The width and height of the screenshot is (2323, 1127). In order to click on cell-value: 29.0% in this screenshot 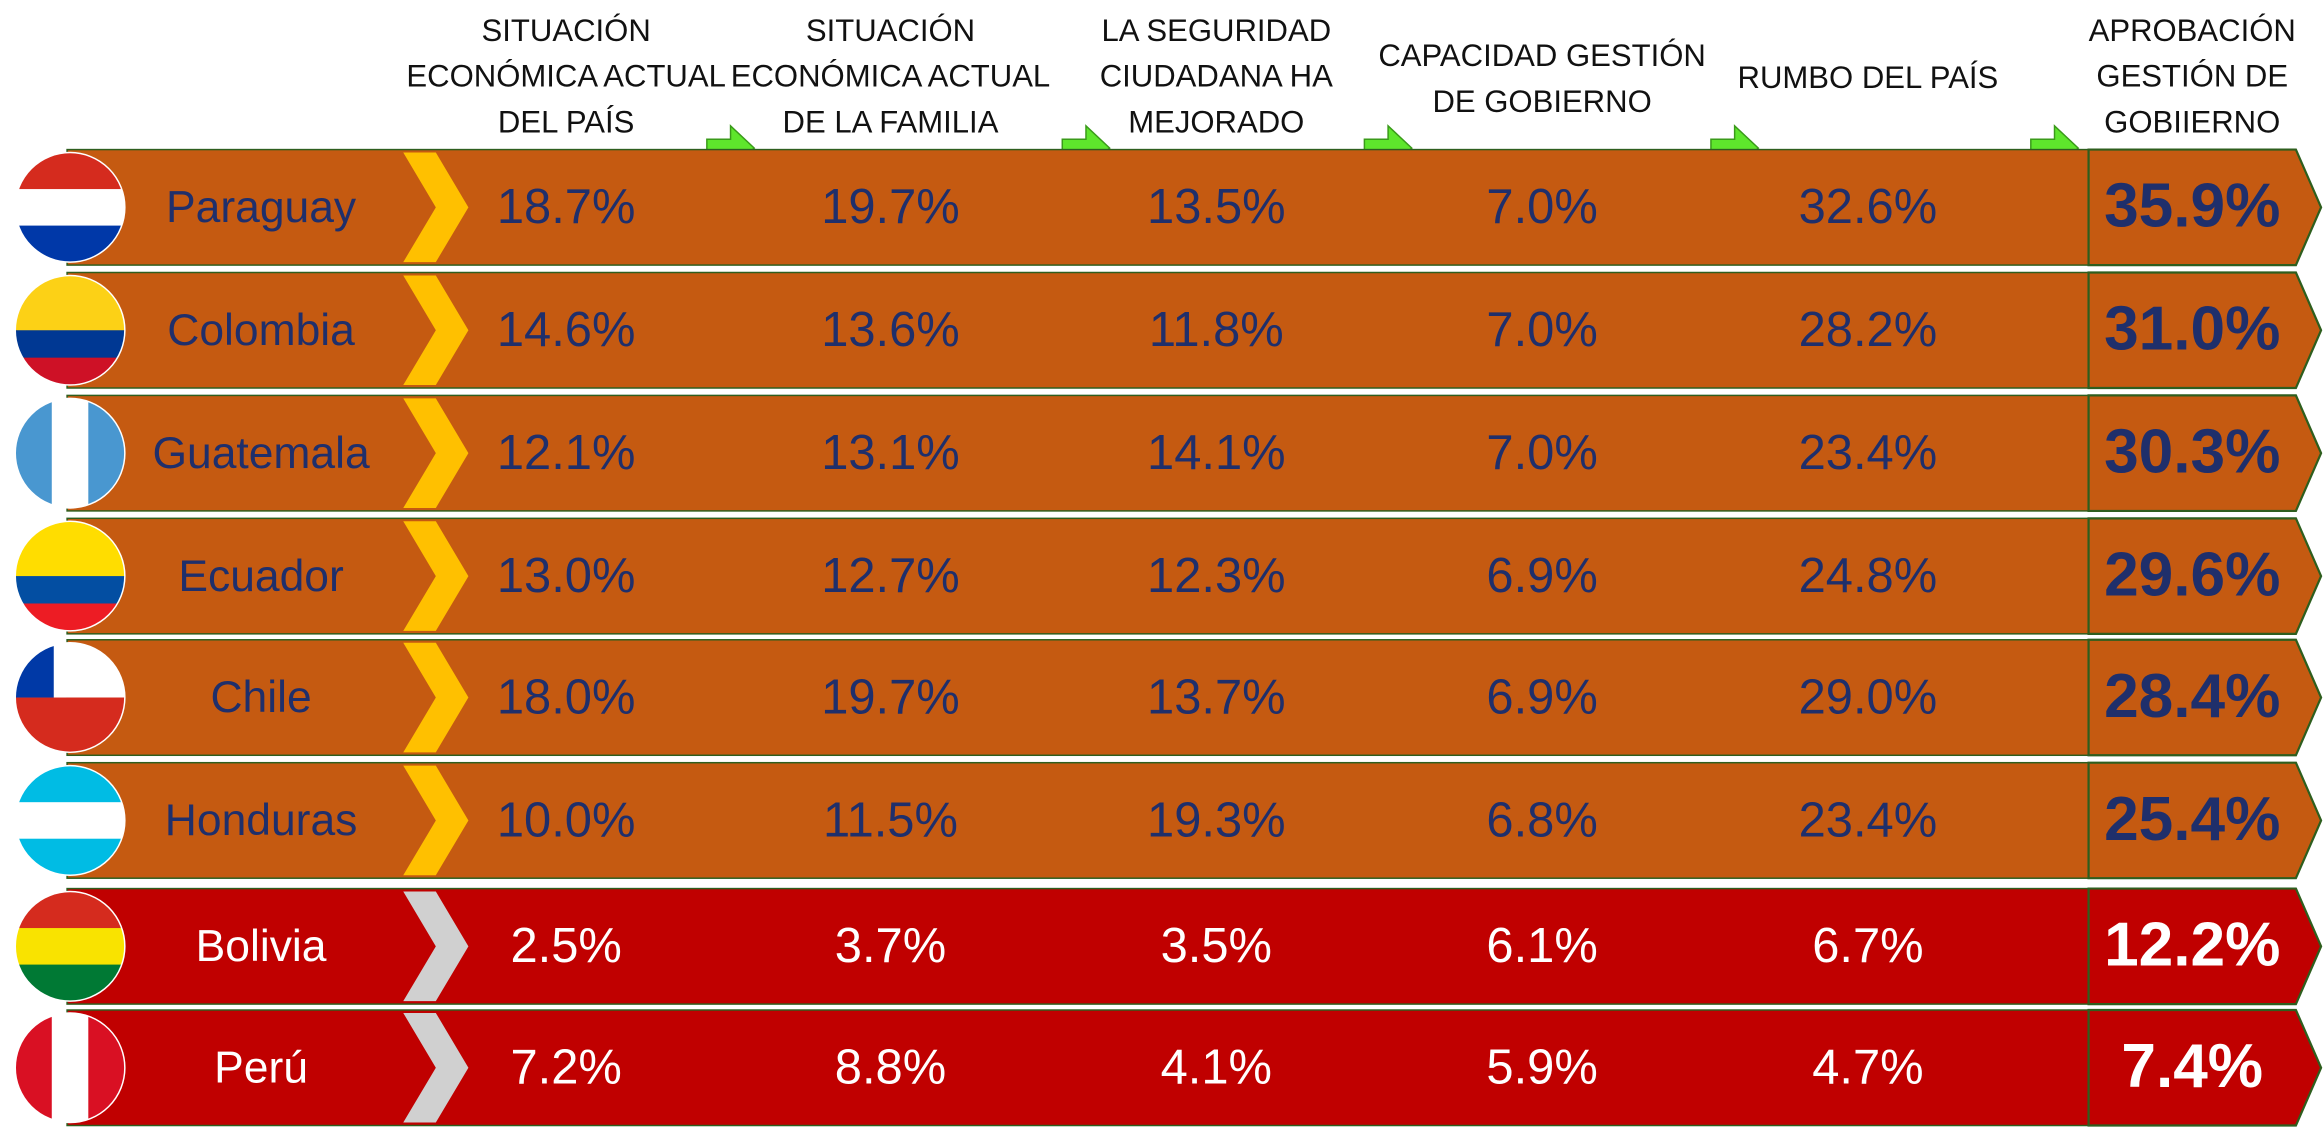, I will do `click(1868, 697)`.